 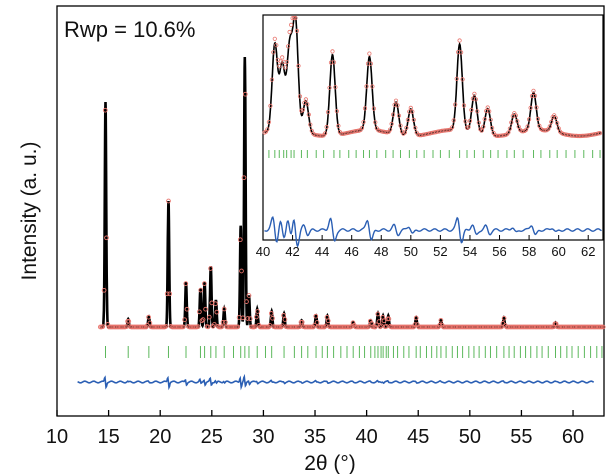 I want to click on x-tick-label: 30, so click(x=263, y=437).